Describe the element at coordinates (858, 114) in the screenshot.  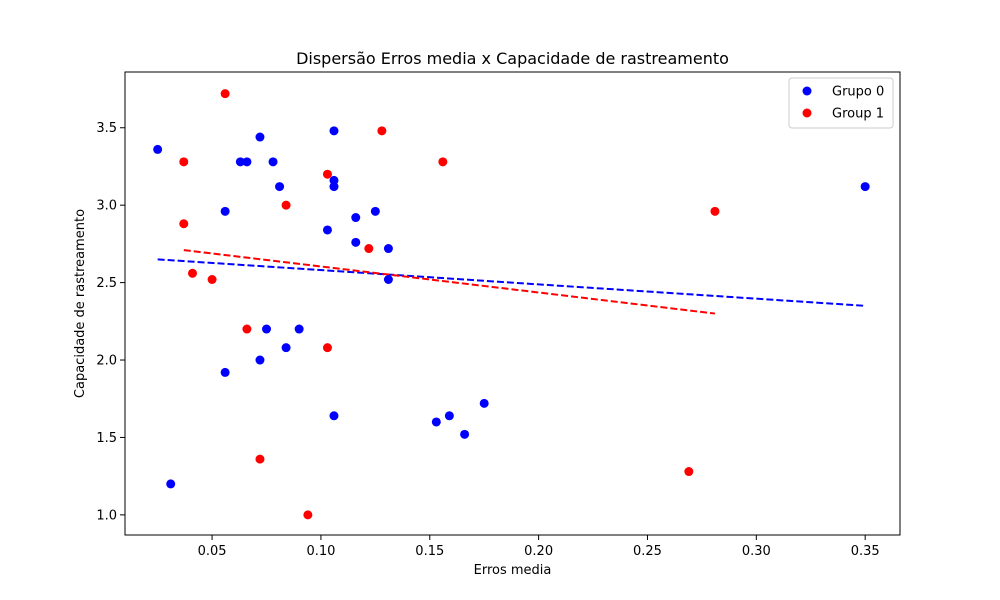
I see `legend-label: Group 1` at that location.